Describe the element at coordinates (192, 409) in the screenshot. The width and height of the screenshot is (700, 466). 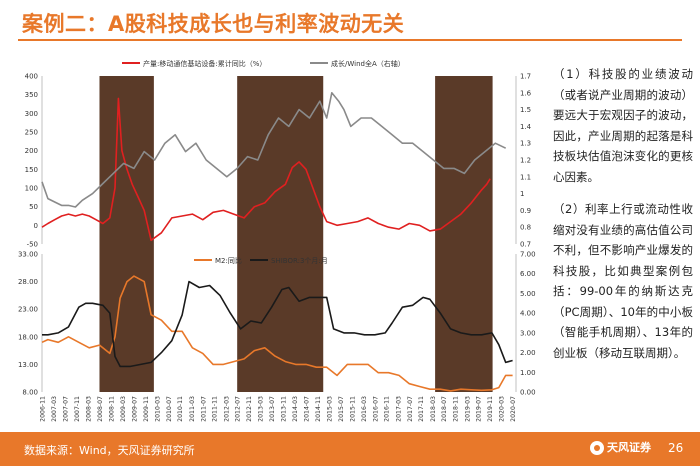
I see `x-tick-label: 2011-03` at that location.